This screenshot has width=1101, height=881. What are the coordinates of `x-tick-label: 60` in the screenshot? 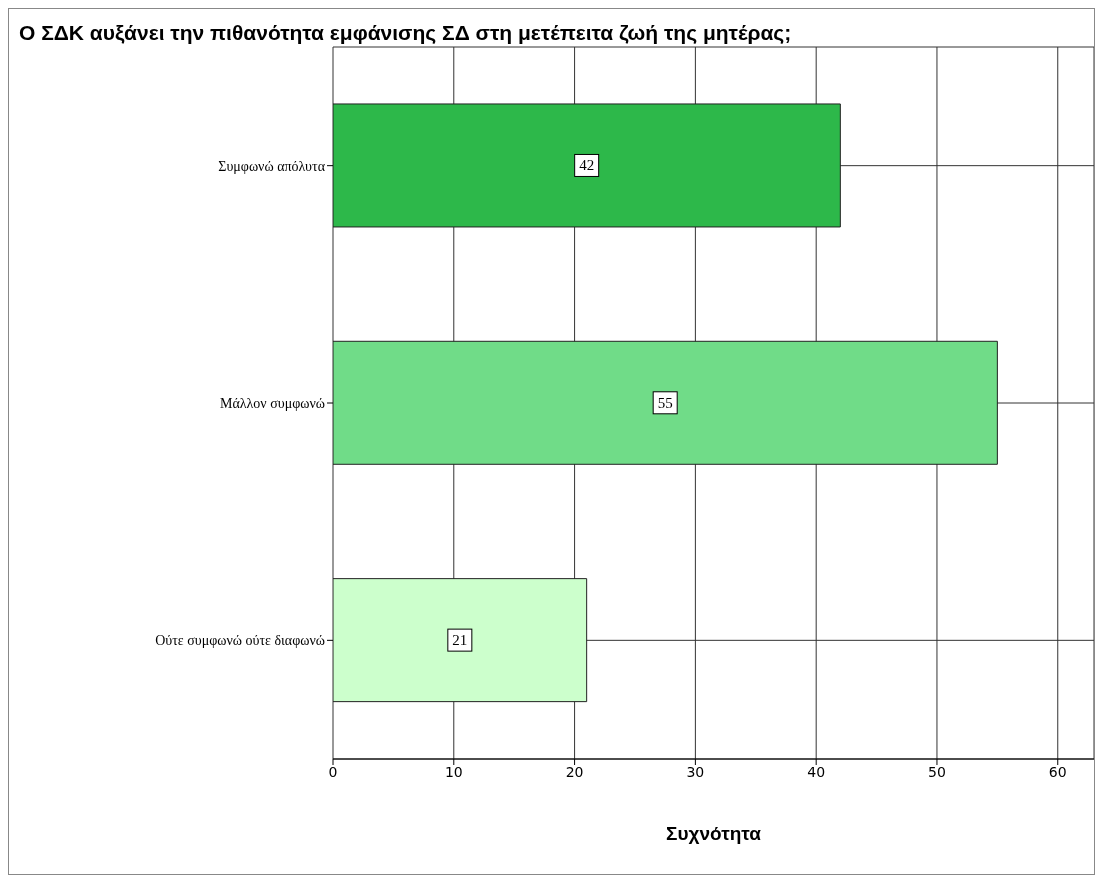 It's located at (1057, 771).